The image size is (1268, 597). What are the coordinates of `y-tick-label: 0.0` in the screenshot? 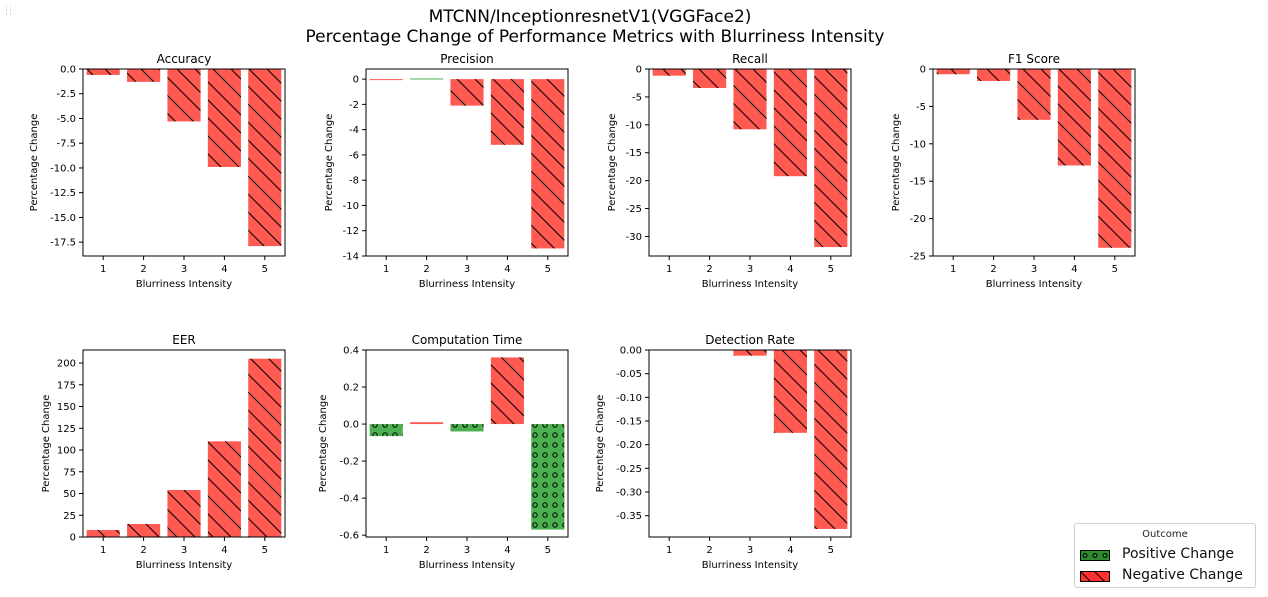 It's located at (68, 70).